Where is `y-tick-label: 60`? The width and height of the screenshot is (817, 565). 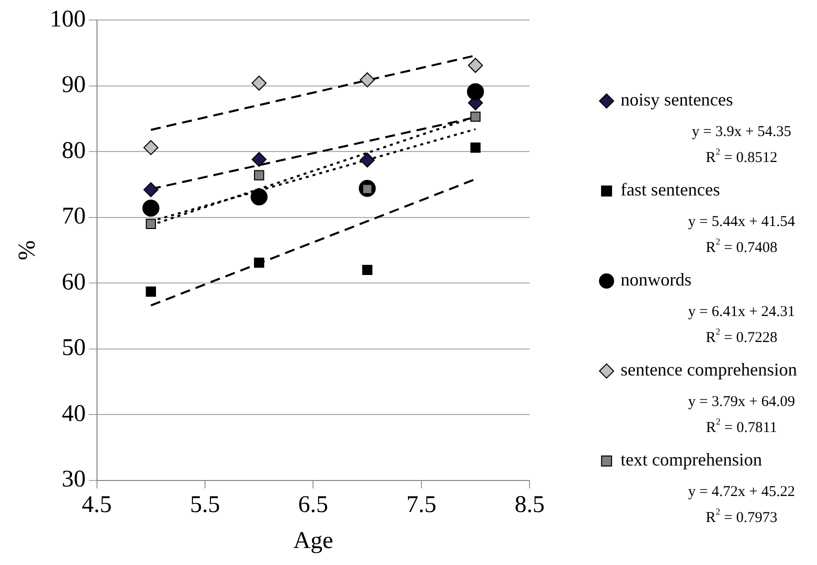
y-tick-label: 60 is located at coordinates (74, 282).